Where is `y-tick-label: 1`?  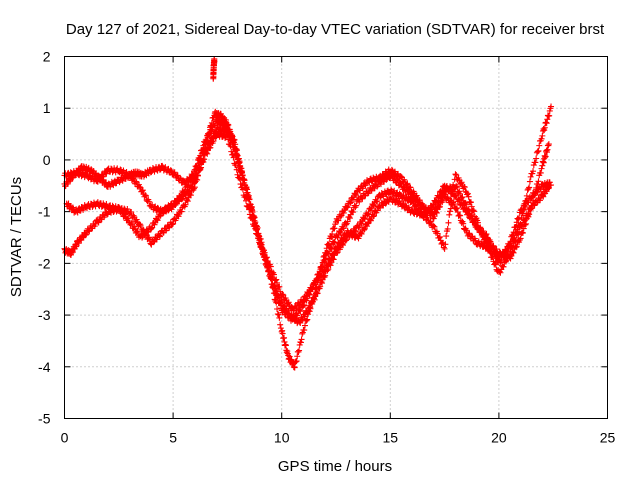
y-tick-label: 1 is located at coordinates (47, 108).